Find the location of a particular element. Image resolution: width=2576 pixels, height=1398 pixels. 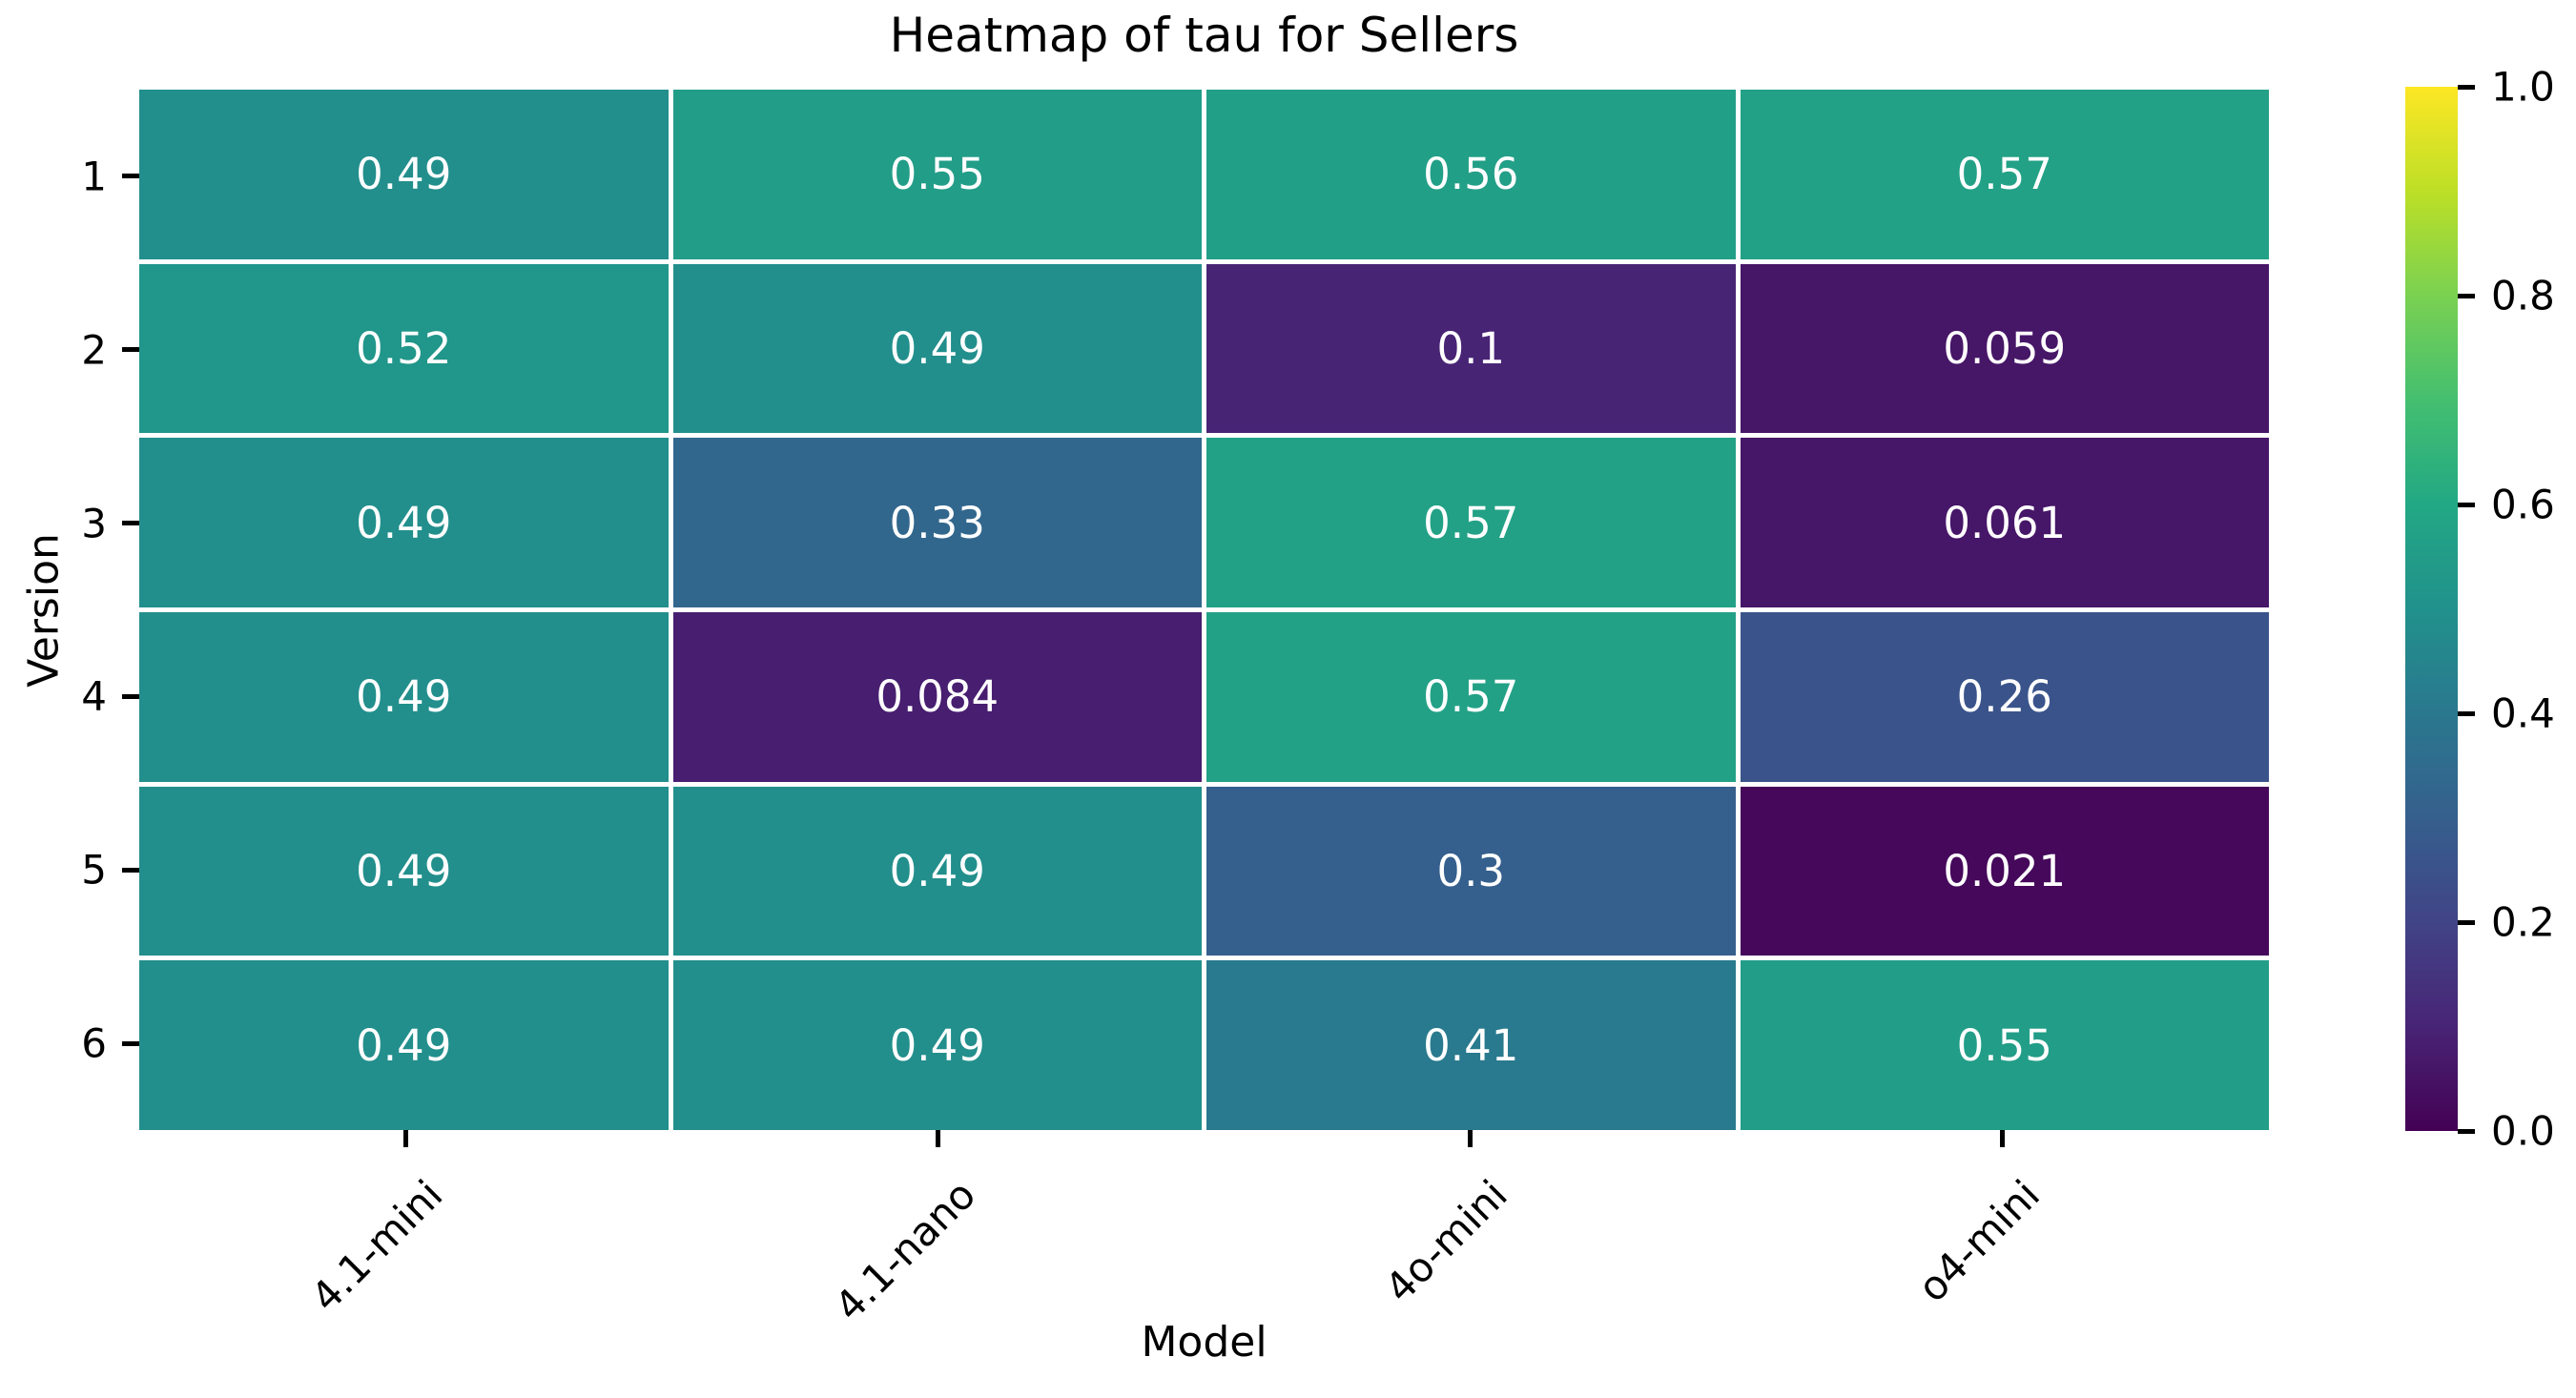

heatmap-cell: 0.021 is located at coordinates (2005, 871).